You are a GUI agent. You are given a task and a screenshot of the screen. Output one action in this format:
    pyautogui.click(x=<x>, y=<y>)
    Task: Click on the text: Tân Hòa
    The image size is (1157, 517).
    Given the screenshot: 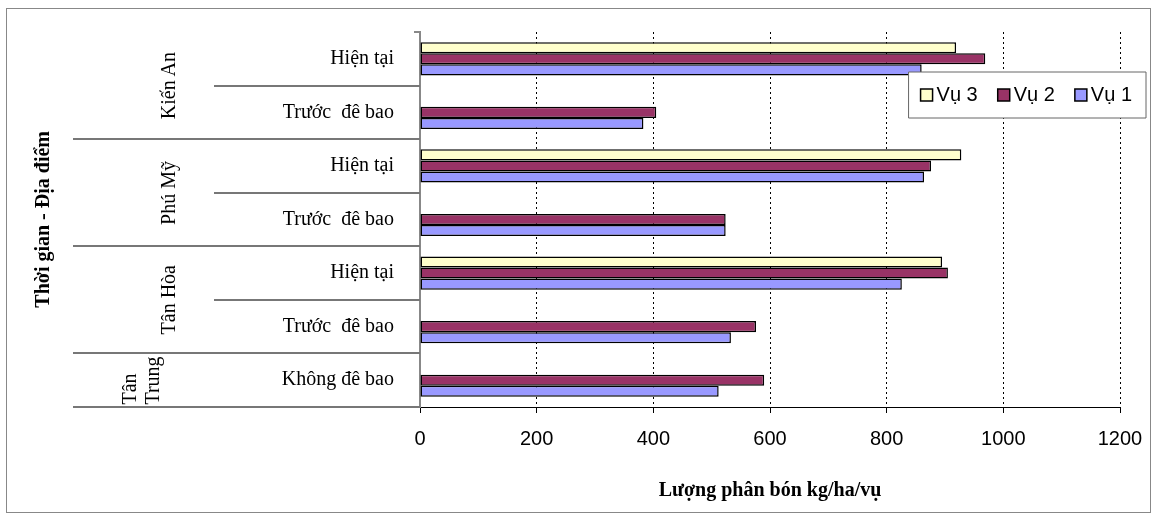 What is the action you would take?
    pyautogui.click(x=168, y=300)
    